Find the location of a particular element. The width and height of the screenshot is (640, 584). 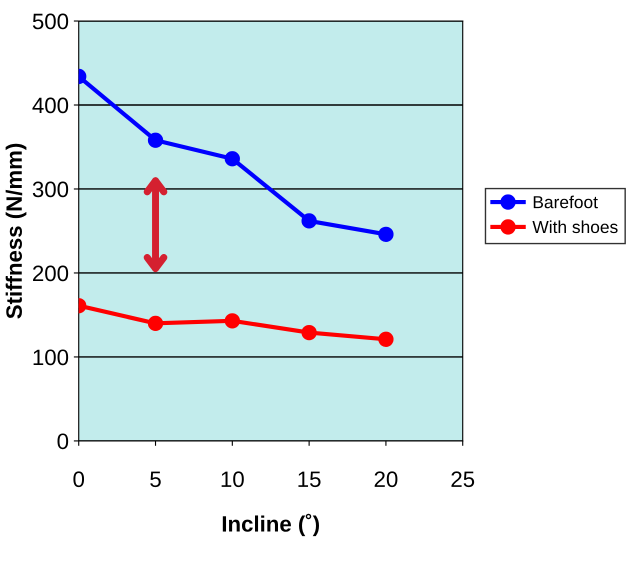

legend-label: Barefoot is located at coordinates (566, 202).